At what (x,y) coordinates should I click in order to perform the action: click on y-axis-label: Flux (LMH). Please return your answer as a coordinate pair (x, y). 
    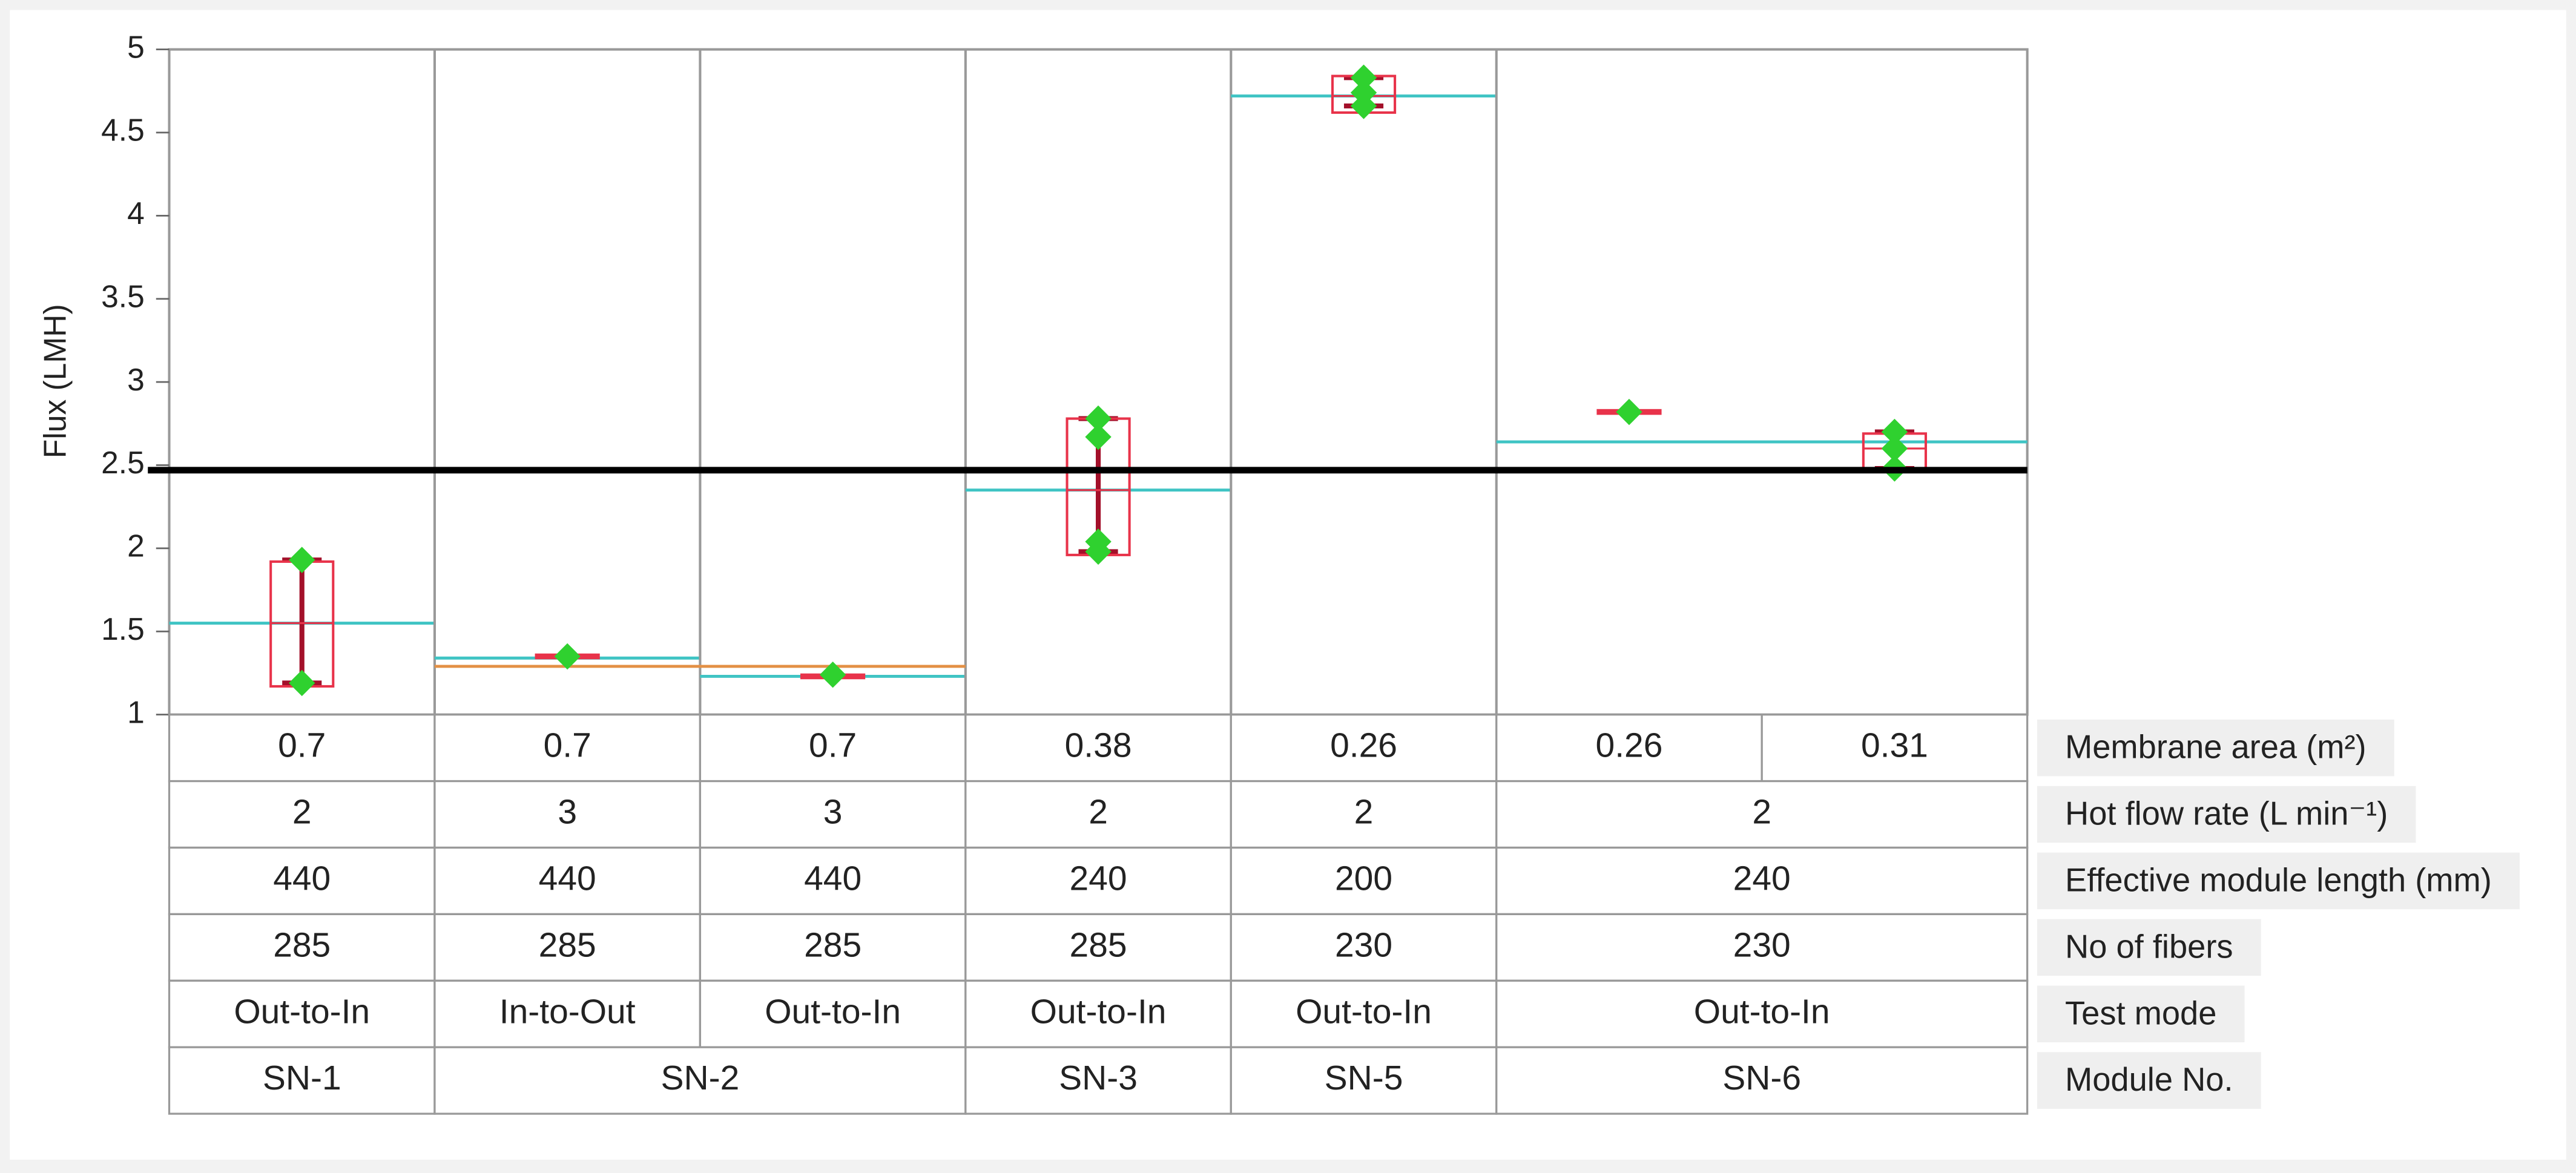
    Looking at the image, I should click on (55, 381).